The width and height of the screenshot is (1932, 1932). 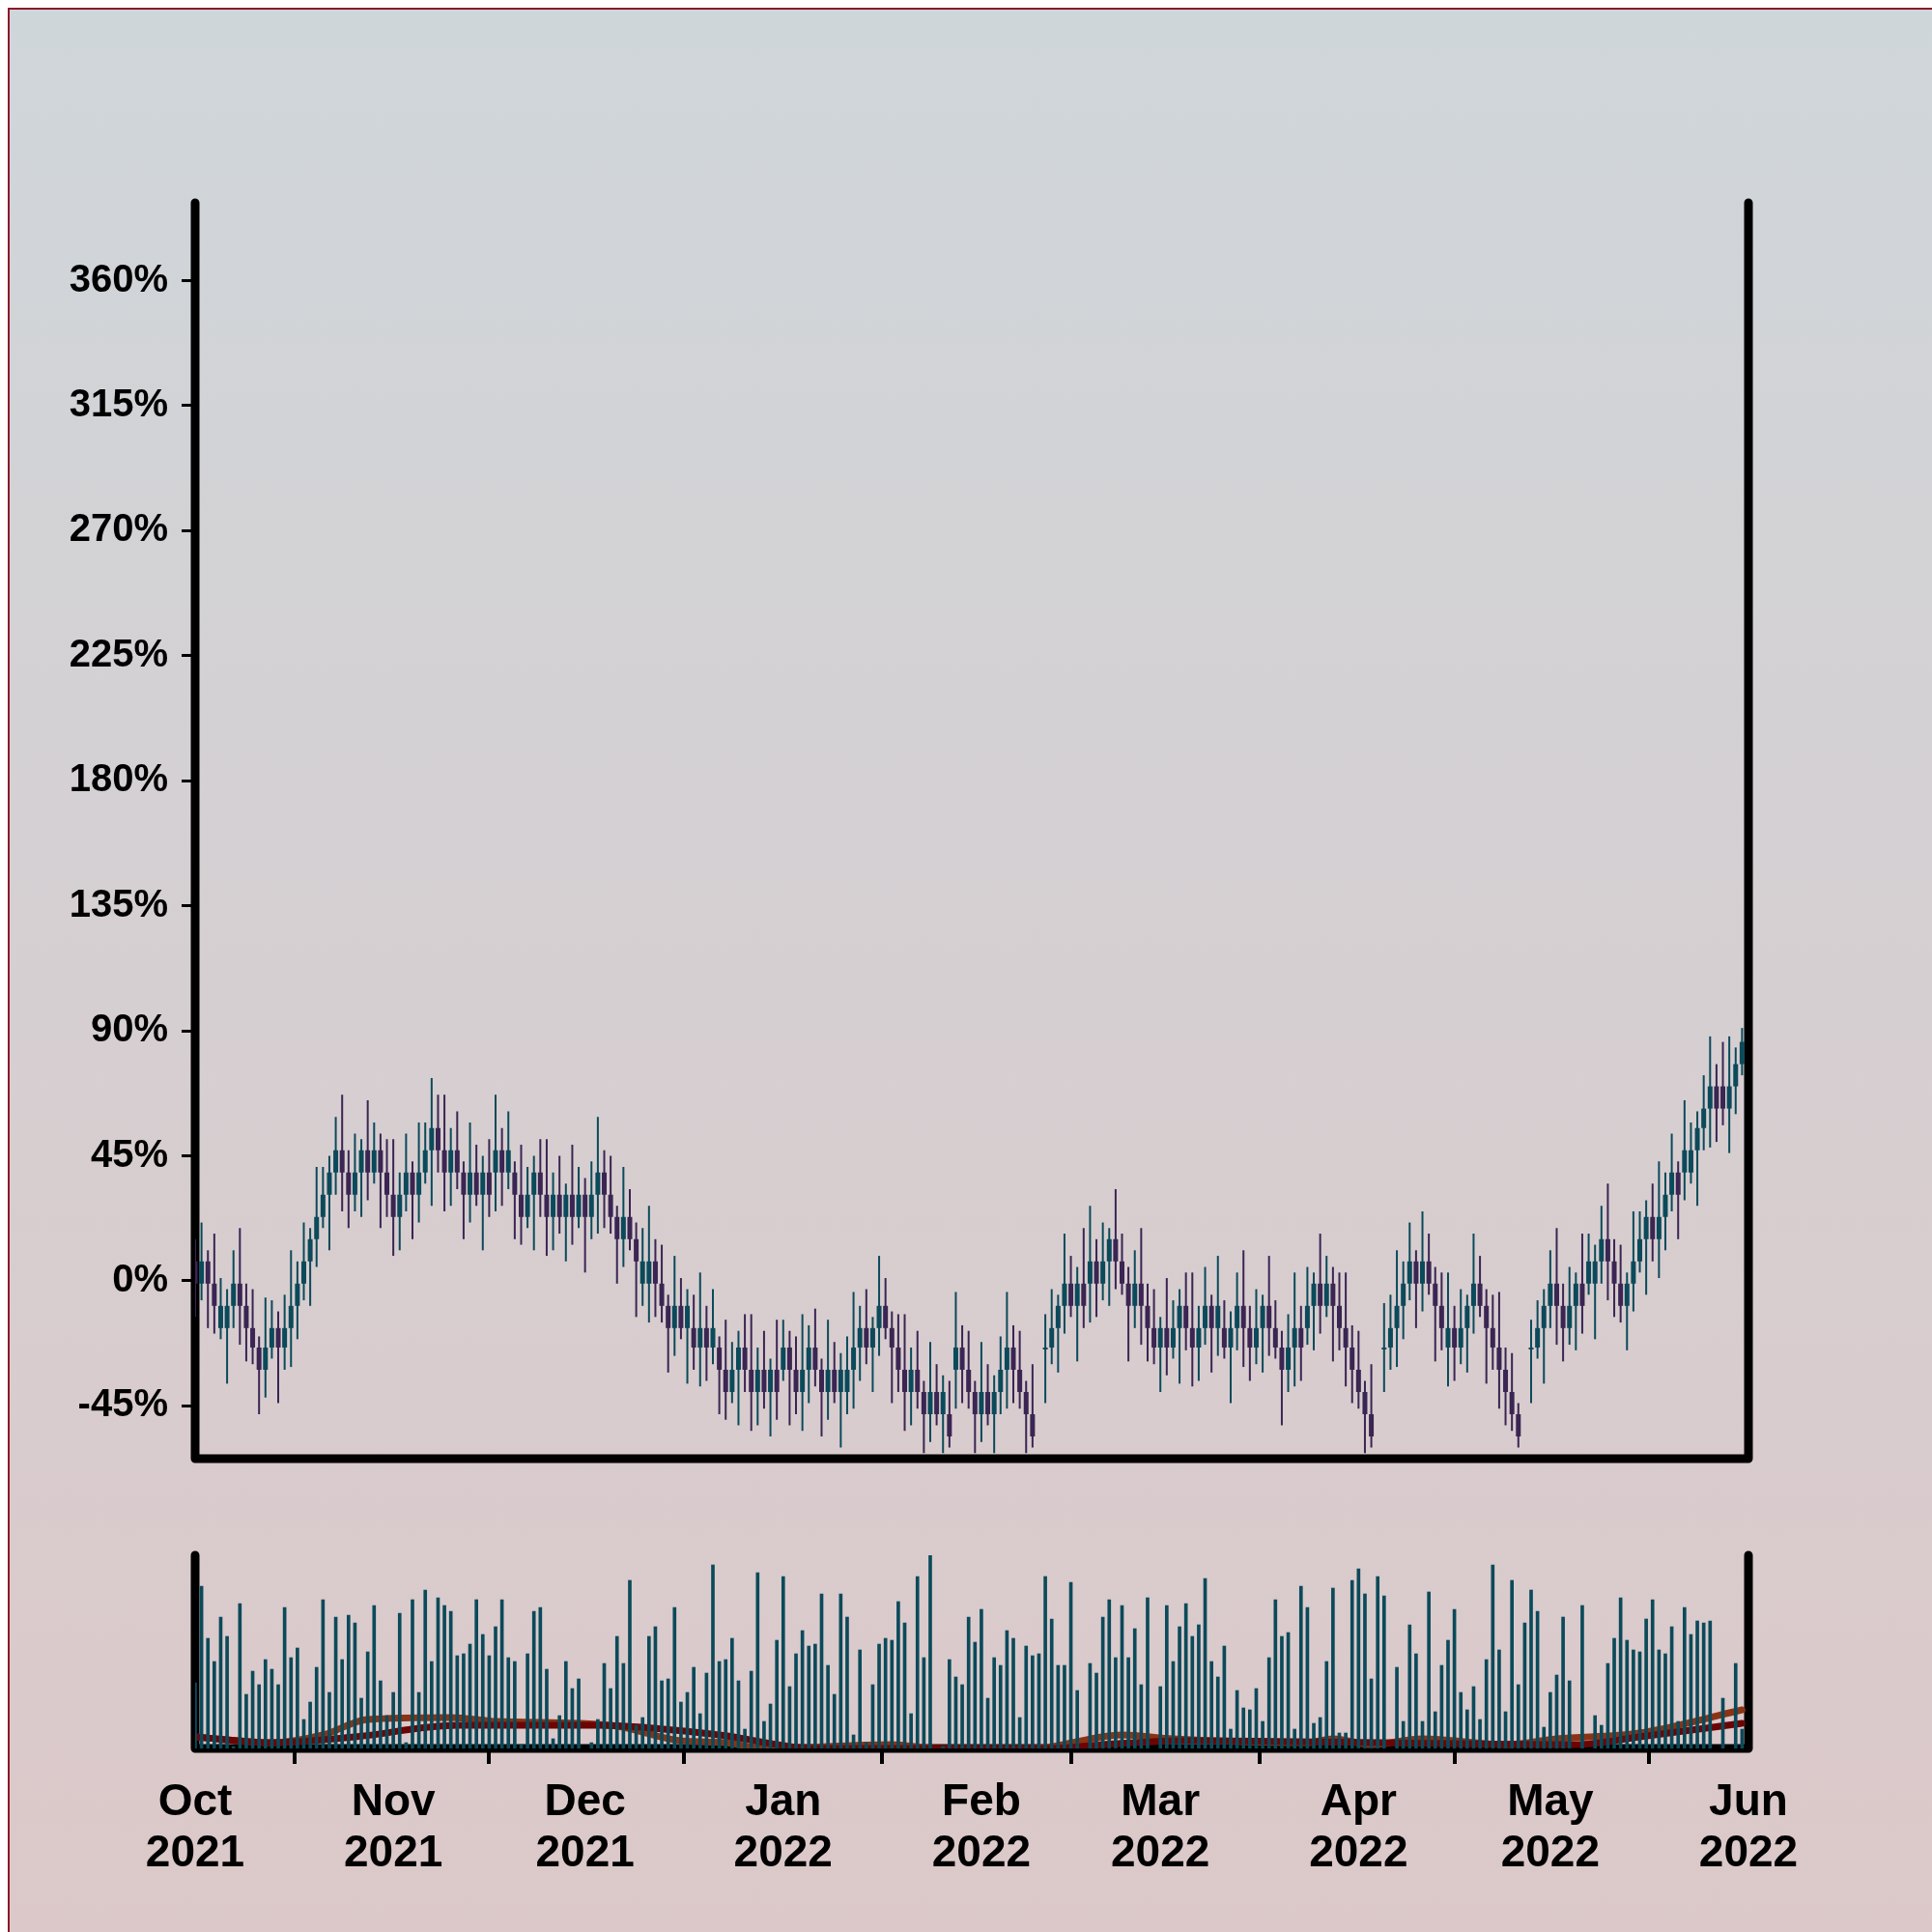 What do you see at coordinates (393, 1826) in the screenshot?
I see `x-tick-label: Nov 2021` at bounding box center [393, 1826].